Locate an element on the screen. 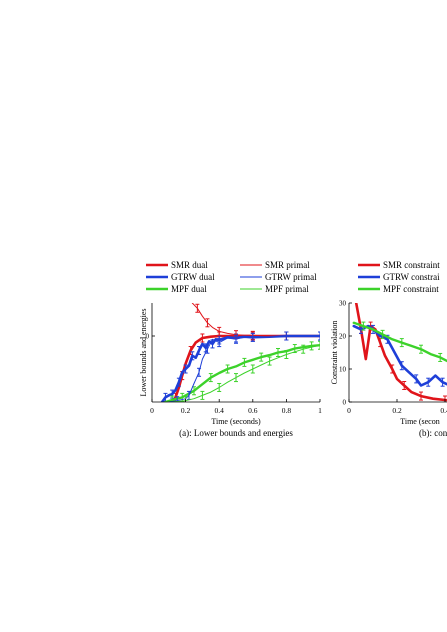 Image resolution: width=447 pixels, height=632 pixels. legend-label-4: GTRW primal is located at coordinates (291, 277).